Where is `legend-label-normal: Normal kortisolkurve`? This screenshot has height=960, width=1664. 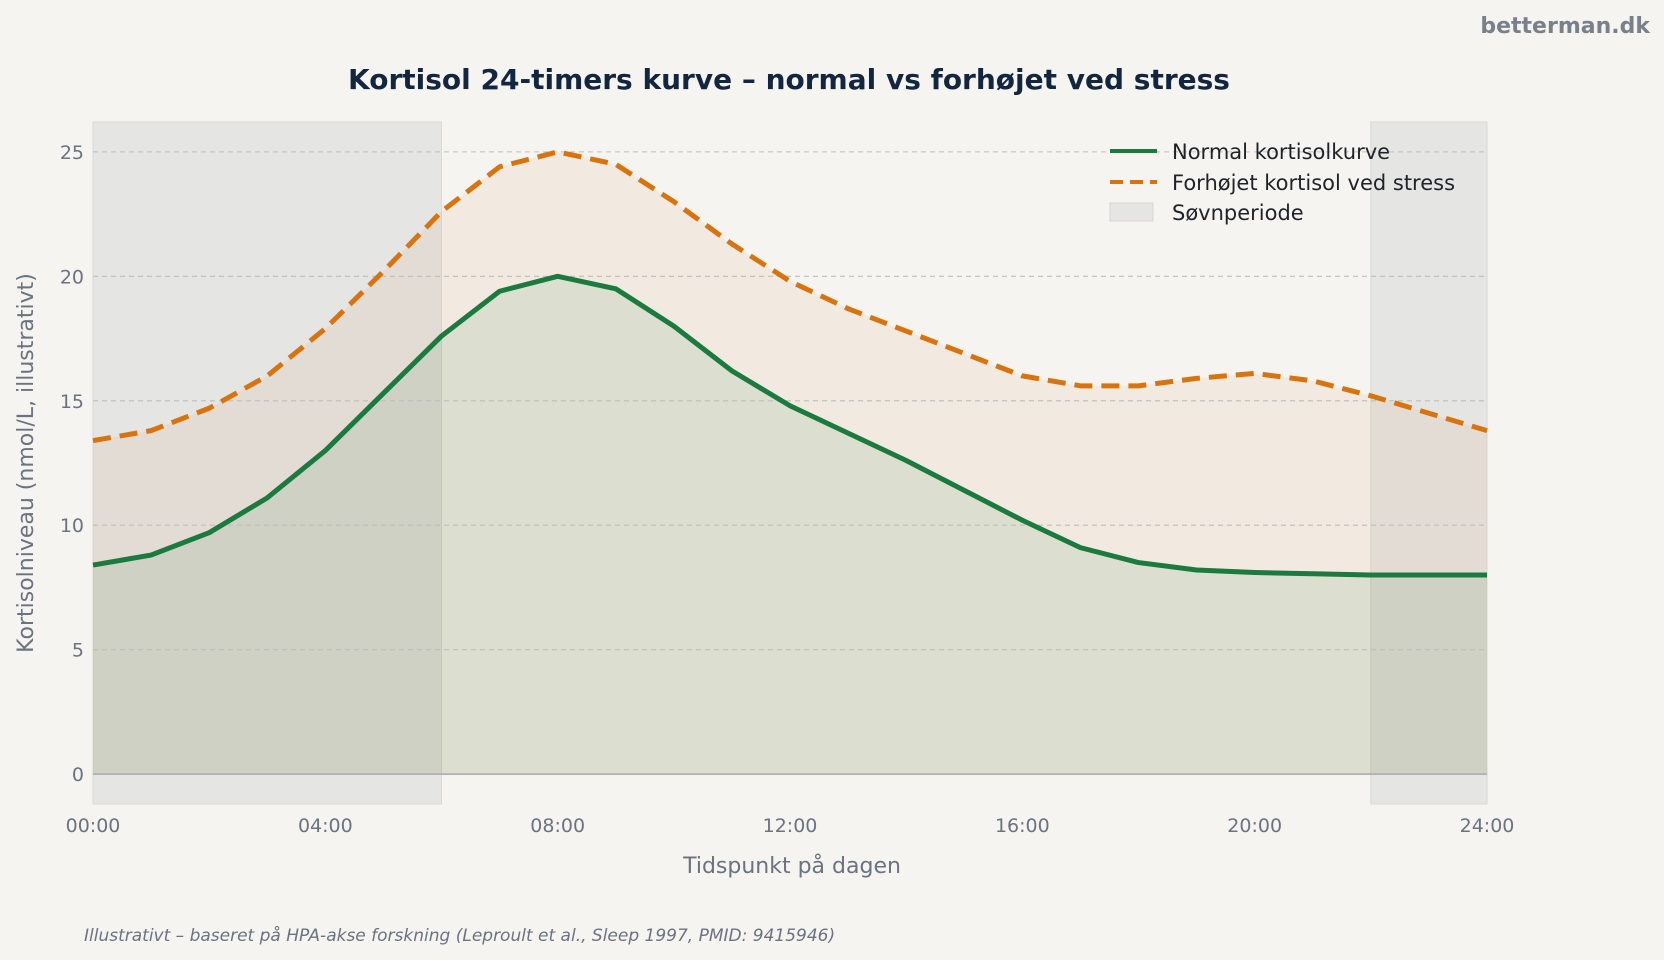 legend-label-normal: Normal kortisolkurve is located at coordinates (1281, 152).